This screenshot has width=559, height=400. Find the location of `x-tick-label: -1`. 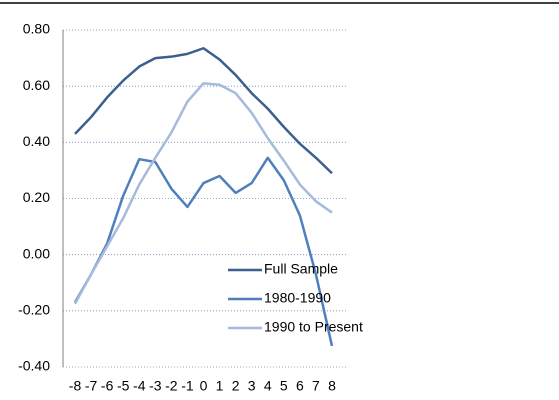

x-tick-label: -1 is located at coordinates (187, 386).